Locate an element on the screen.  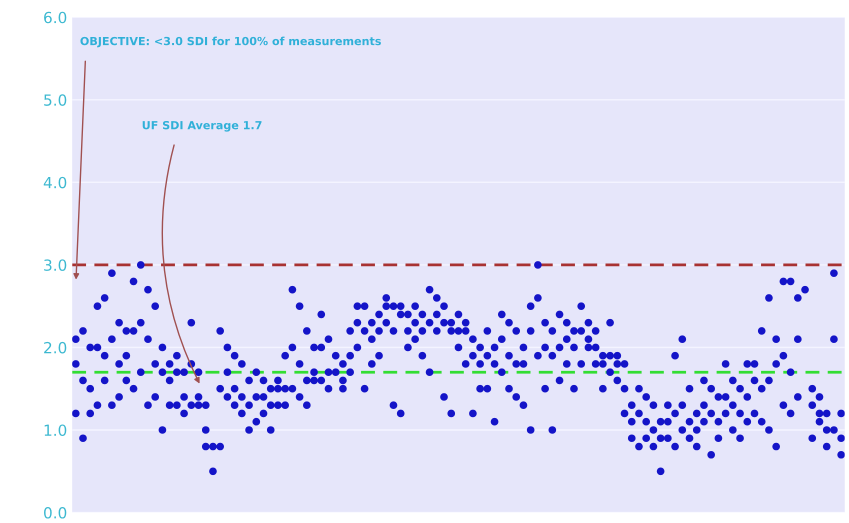
y-tick-label: 3.0 is located at coordinates (55, 265).